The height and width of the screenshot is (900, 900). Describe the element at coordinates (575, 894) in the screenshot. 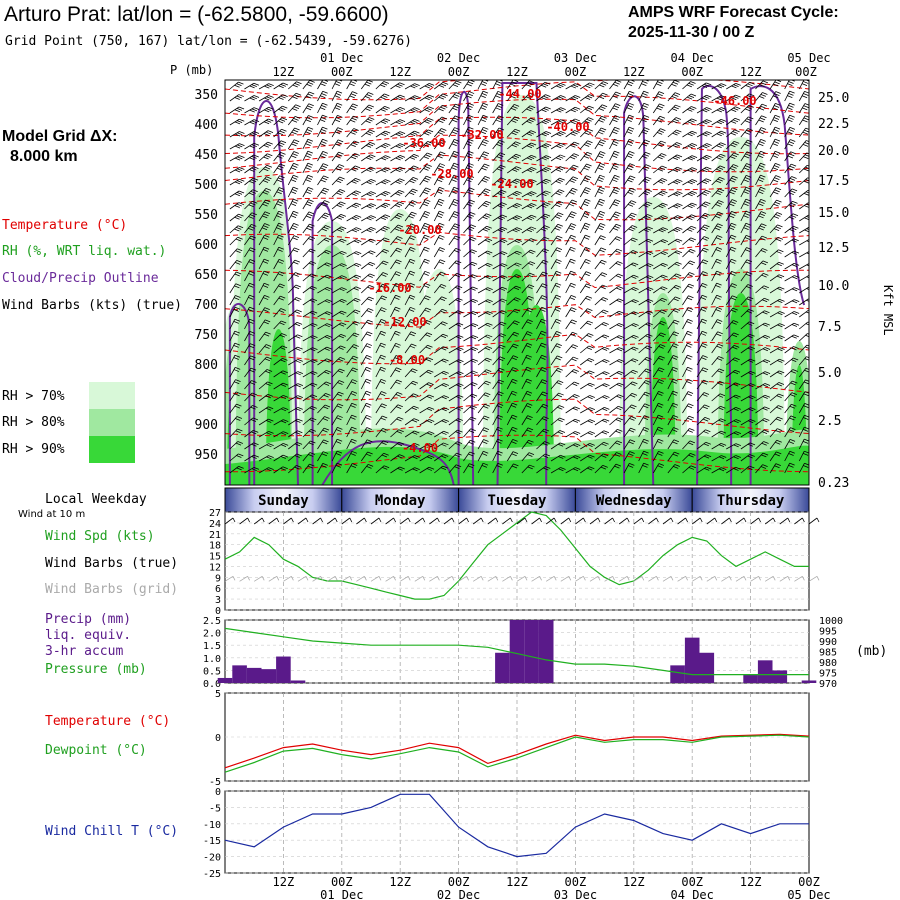

I see `date-tick-bottom: 03 Dec` at that location.